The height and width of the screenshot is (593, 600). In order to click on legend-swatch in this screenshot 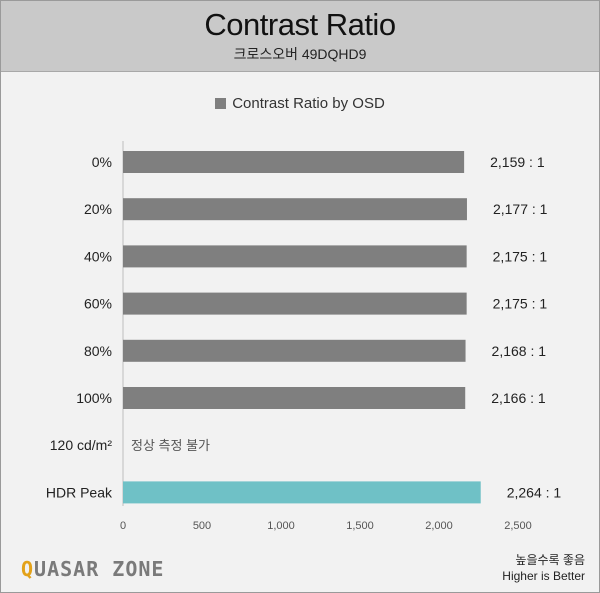, I will do `click(221, 103)`.